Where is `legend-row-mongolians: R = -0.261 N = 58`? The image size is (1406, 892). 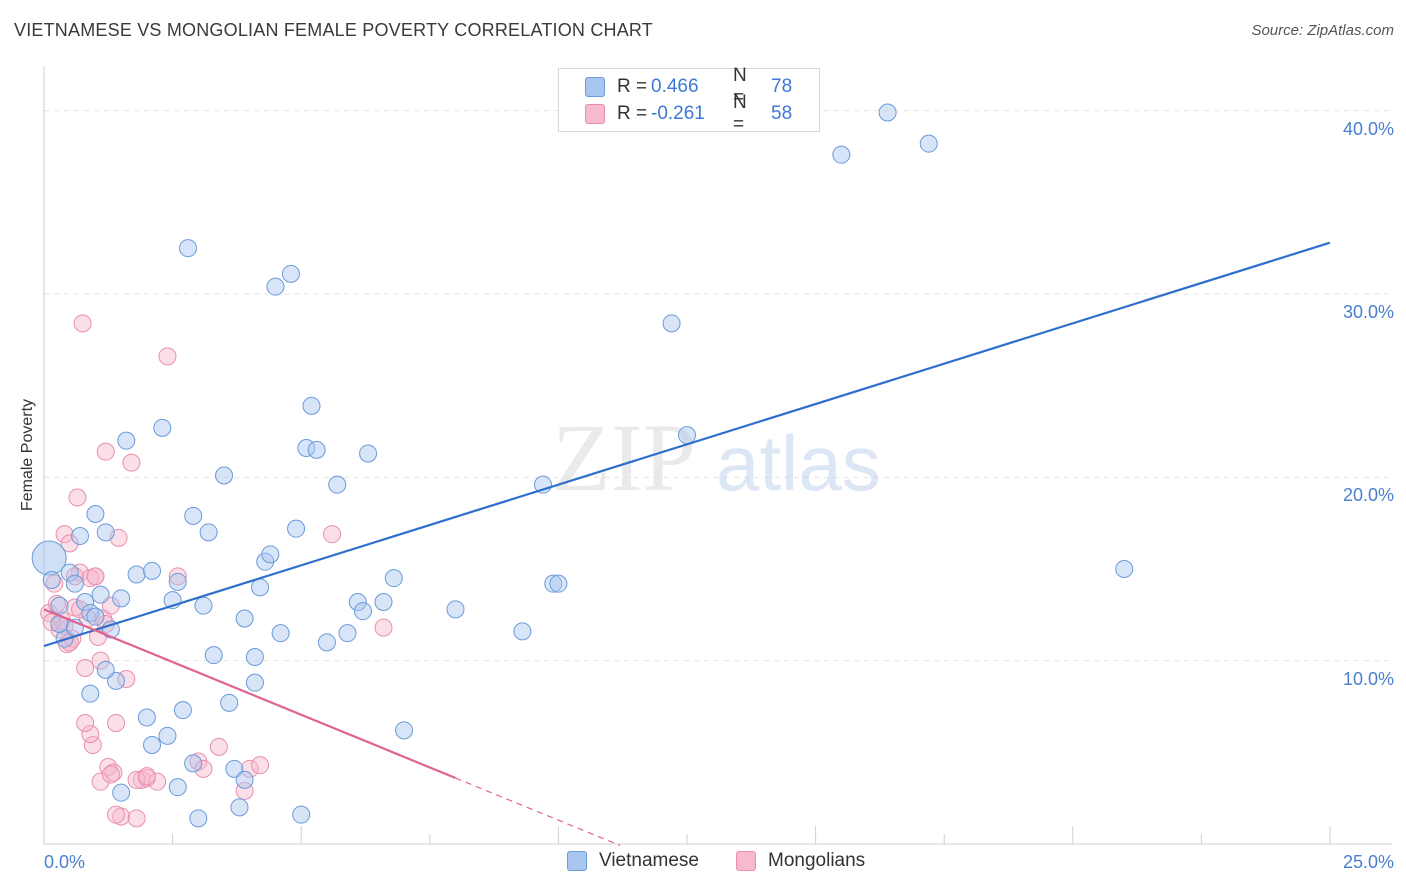 legend-row-mongolians: R = -0.261 N = 58 is located at coordinates (689, 113).